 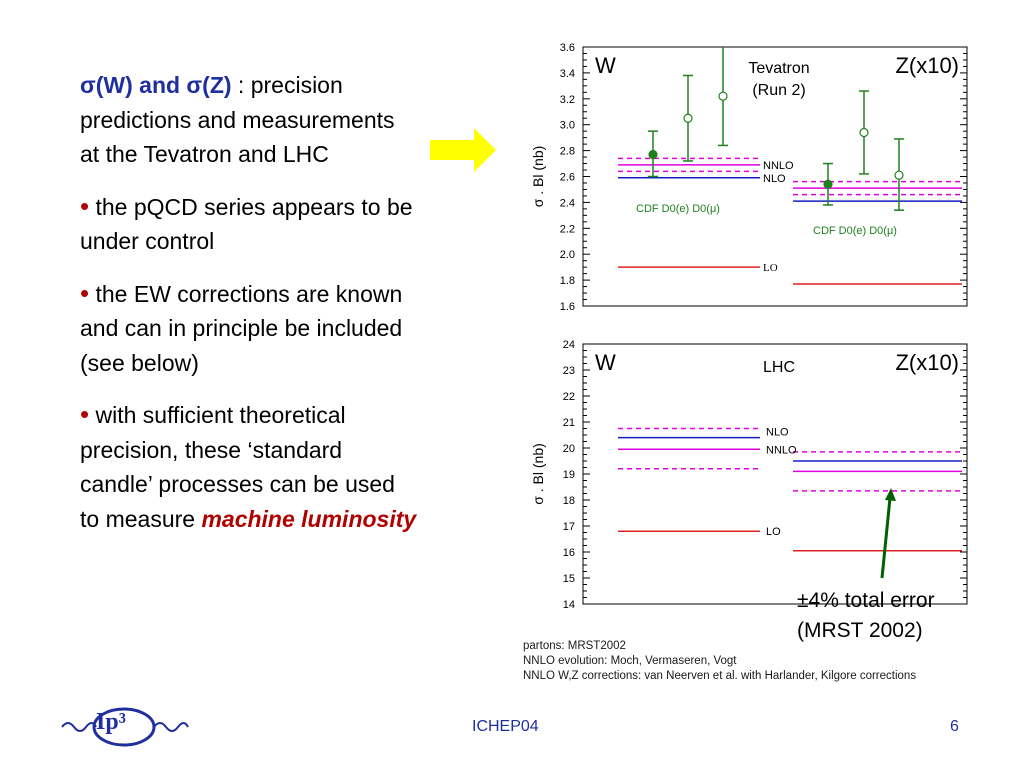 What do you see at coordinates (567, 229) in the screenshot?
I see `y-tick-label: 2.2` at bounding box center [567, 229].